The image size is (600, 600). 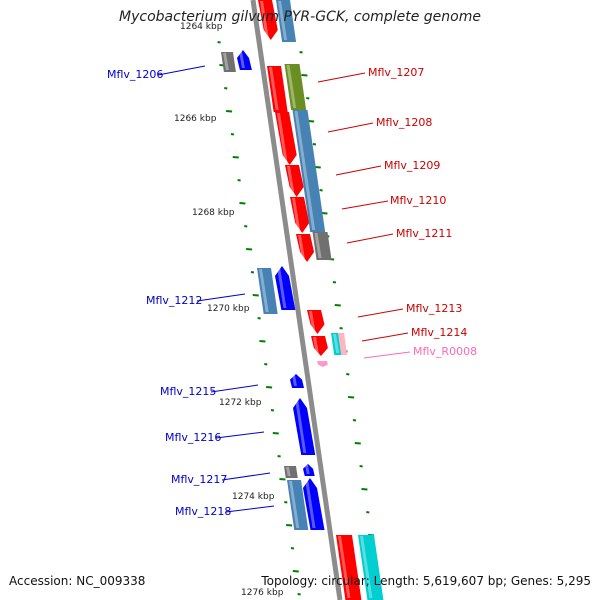 I want to click on gene-mflv-1210-red-highlight, so click(x=296, y=214).